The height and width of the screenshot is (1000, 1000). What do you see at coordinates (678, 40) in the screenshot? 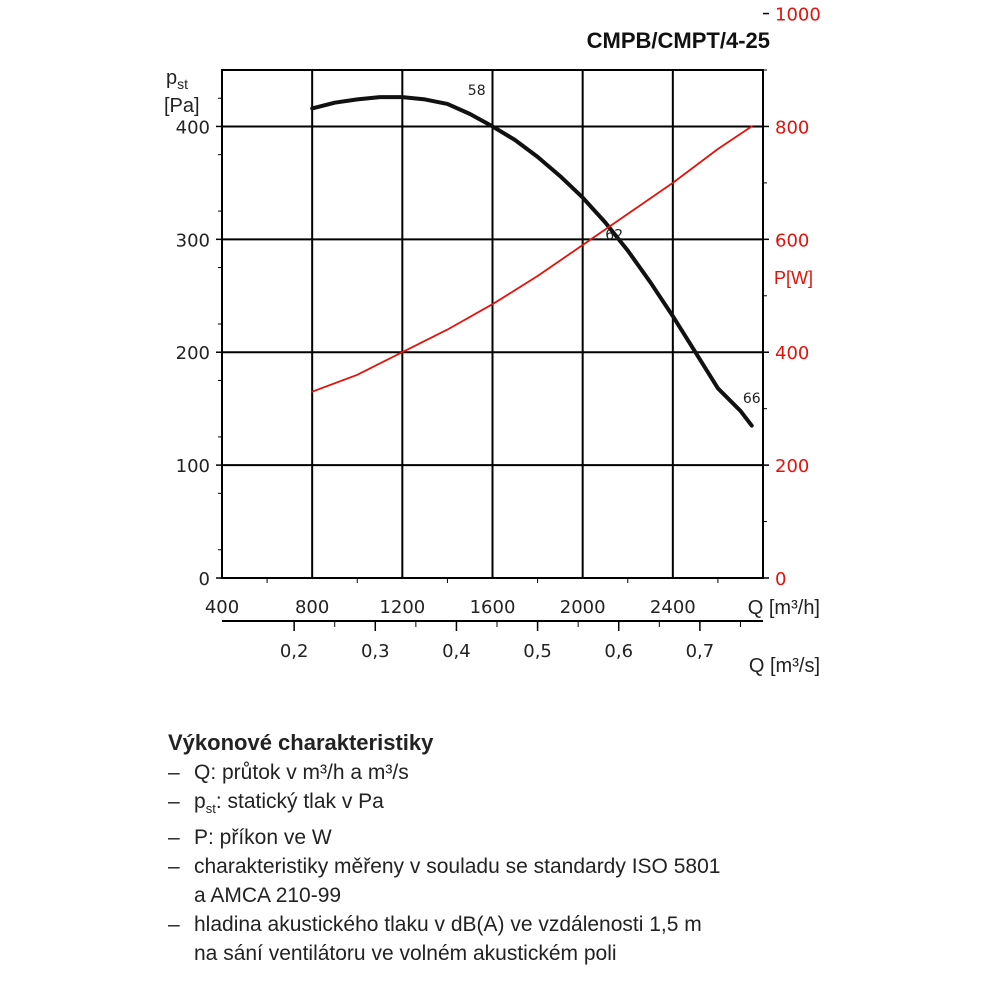
I see `chart-title: CMPB/CMPT/4-25` at bounding box center [678, 40].